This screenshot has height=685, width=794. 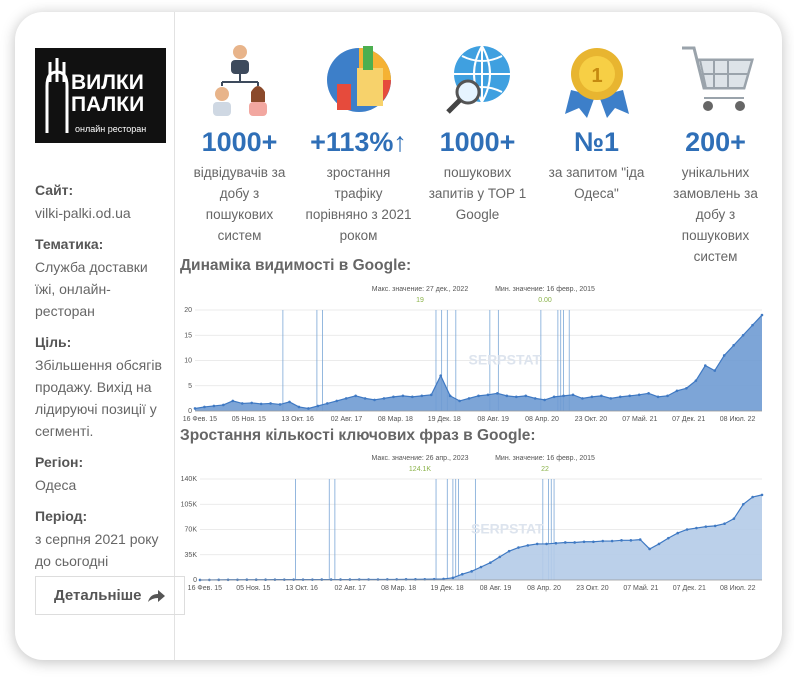 I want to click on x-tick-label: 08 Апр. 20, so click(x=542, y=419).